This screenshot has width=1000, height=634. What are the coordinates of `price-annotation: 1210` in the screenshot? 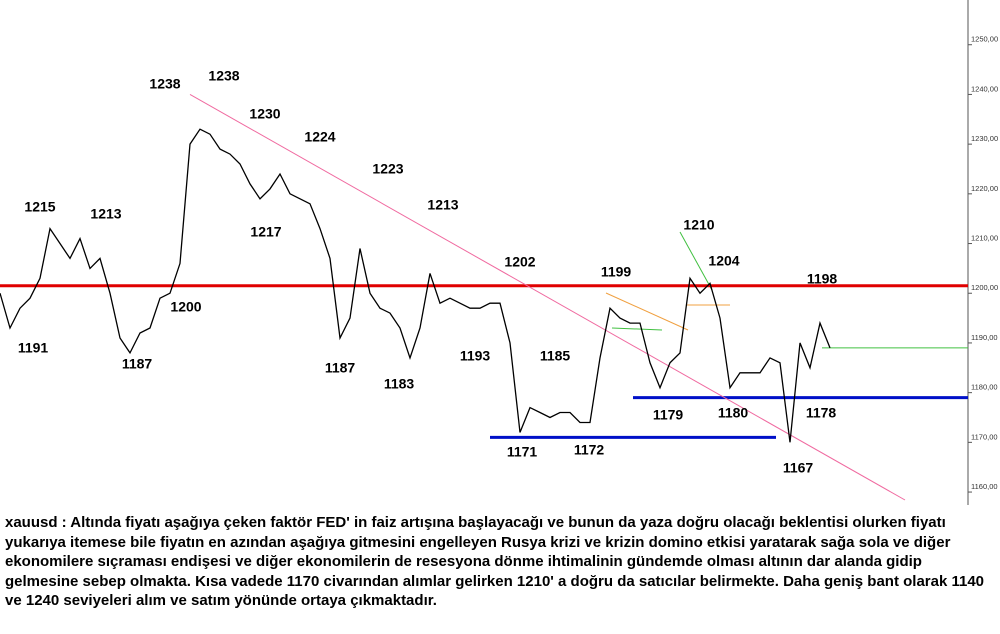 It's located at (698, 225).